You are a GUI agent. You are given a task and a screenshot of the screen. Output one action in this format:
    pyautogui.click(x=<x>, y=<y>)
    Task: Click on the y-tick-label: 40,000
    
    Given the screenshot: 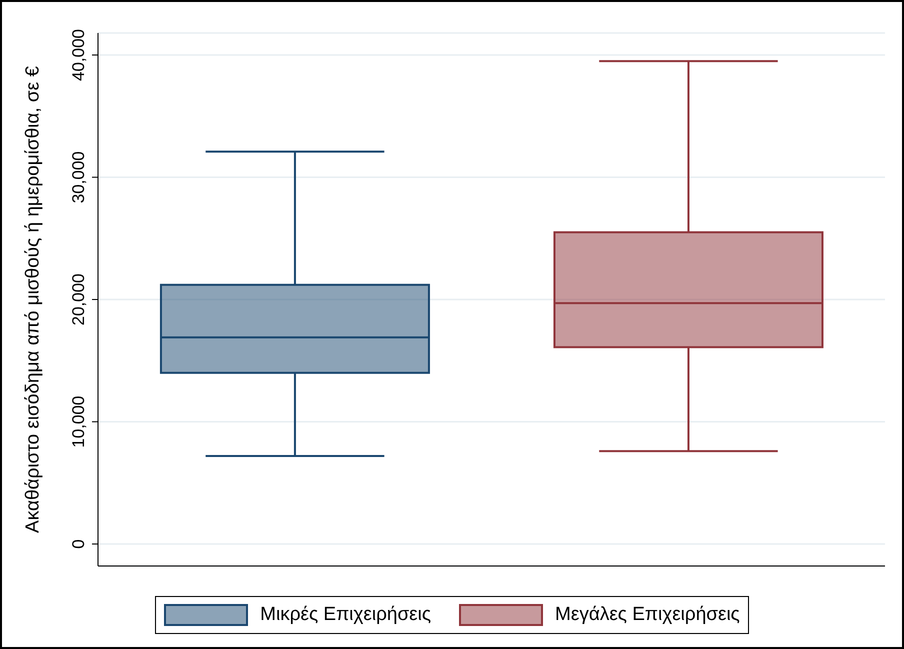 What is the action you would take?
    pyautogui.click(x=78, y=55)
    